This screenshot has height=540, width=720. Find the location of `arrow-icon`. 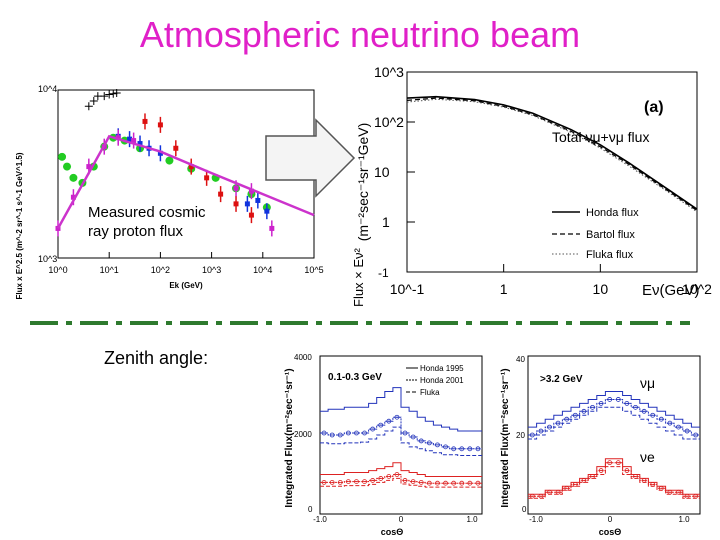

arrow-icon is located at coordinates (310, 158).